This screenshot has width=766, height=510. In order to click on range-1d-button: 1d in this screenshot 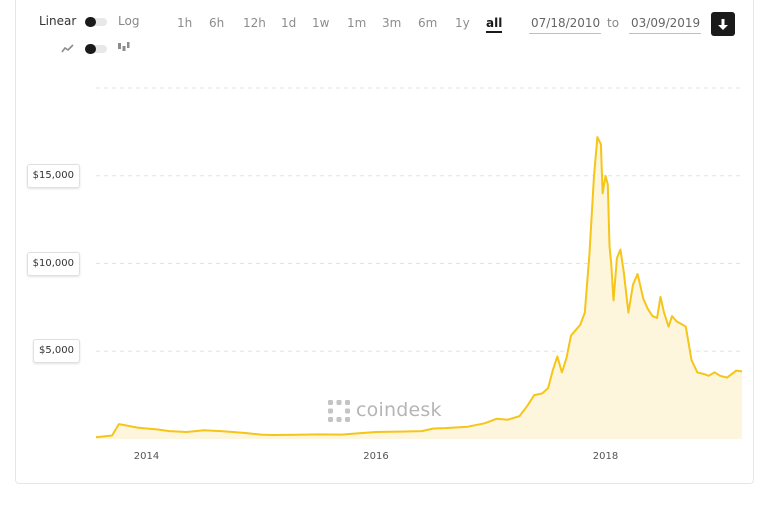, I will do `click(289, 23)`.